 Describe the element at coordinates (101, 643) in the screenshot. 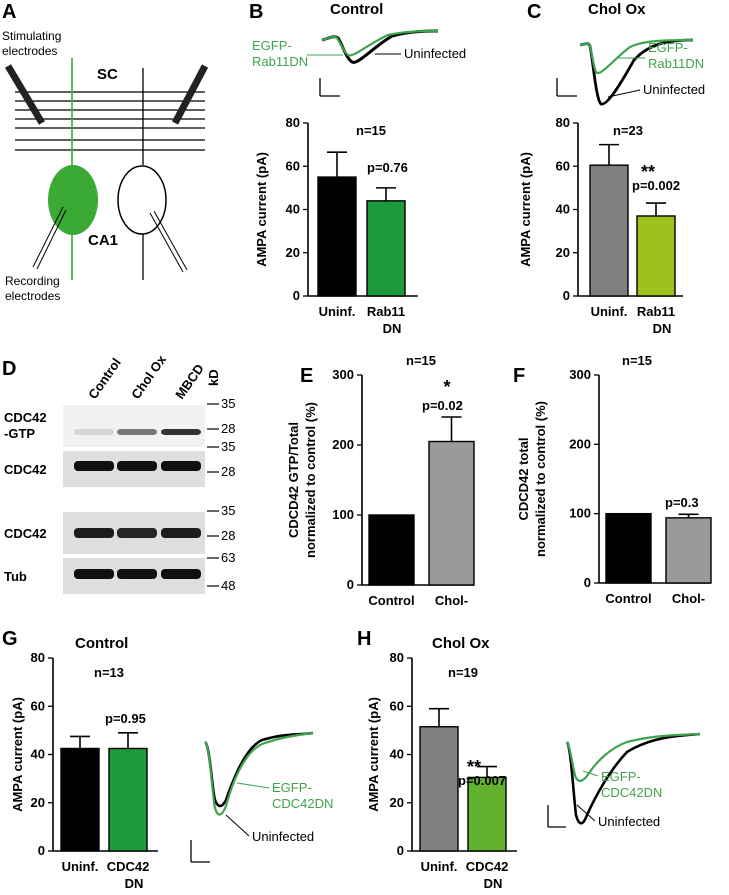

I see `chart-title-G: Control` at that location.